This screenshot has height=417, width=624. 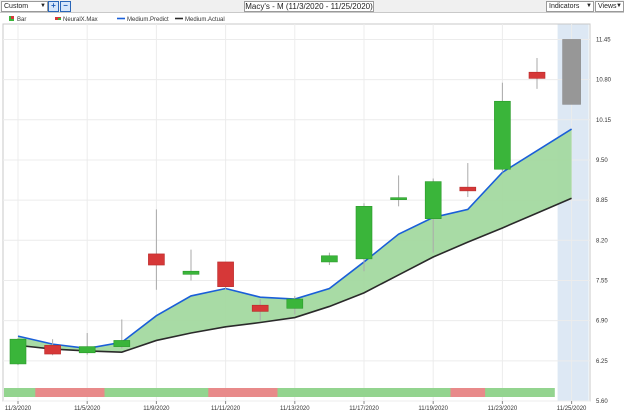 What do you see at coordinates (602, 362) in the screenshot?
I see `y-tick-label: 6.25` at bounding box center [602, 362].